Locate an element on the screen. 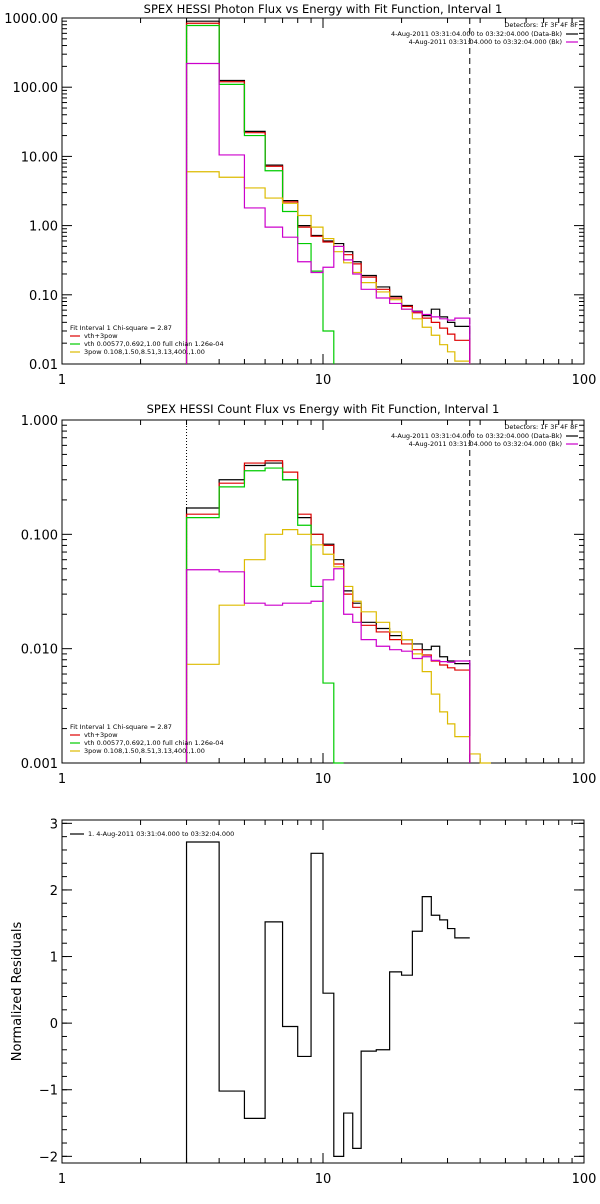 Image resolution: width=600 pixels, height=1204 pixels. y-tick-label: 100.00 is located at coordinates (36, 88).